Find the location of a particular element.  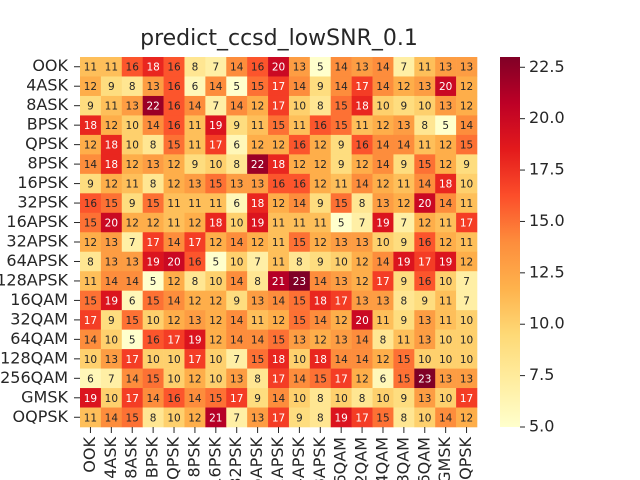

y-tick-label: 32QAM is located at coordinates (39, 318).